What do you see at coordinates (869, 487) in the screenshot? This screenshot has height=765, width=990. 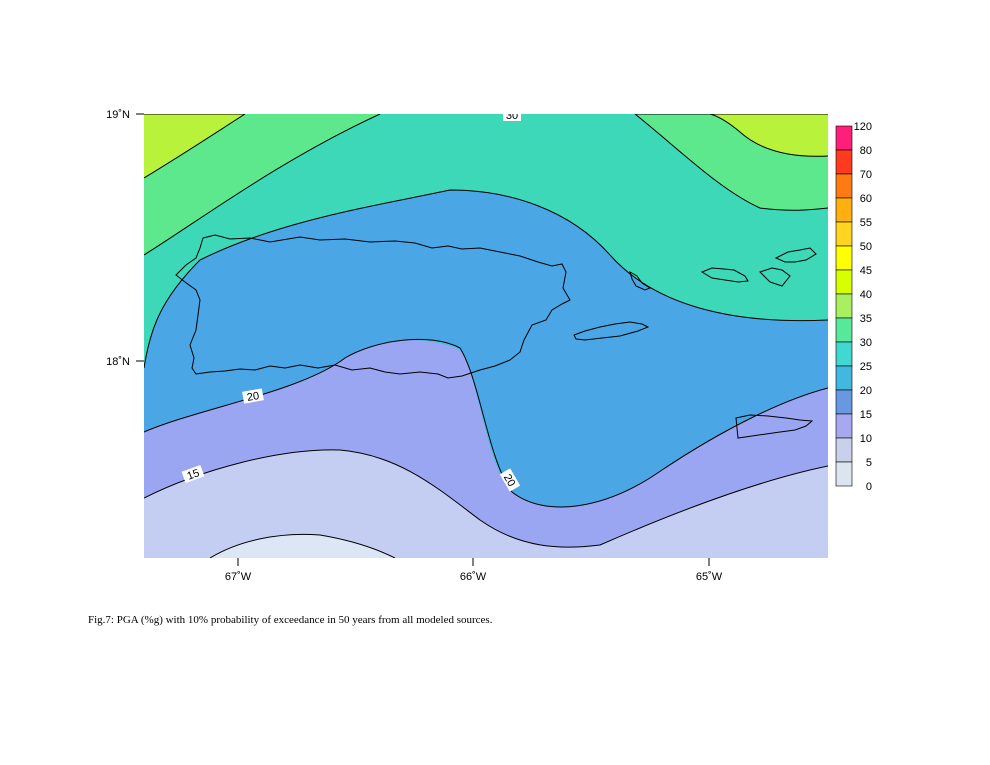 I see `legend-label: 0` at bounding box center [869, 487].